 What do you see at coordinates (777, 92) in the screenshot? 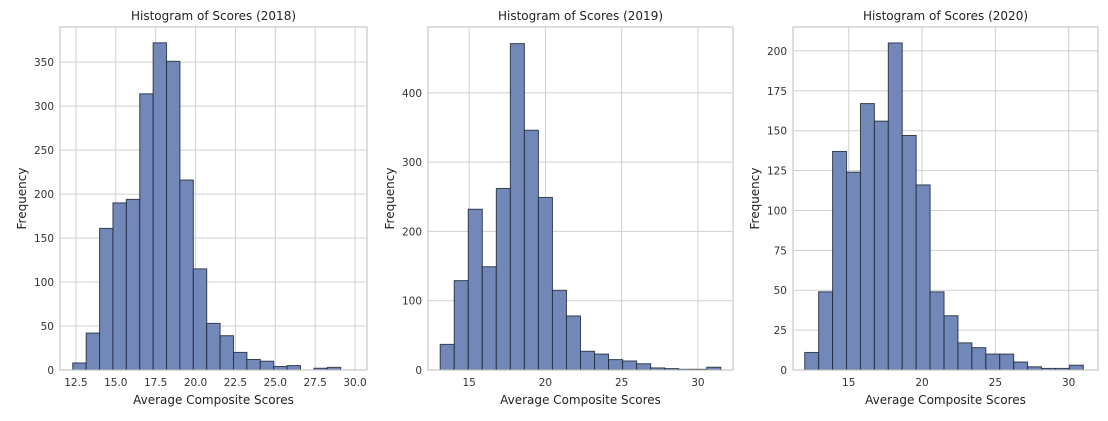
I see `y-tick-label: 175` at bounding box center [777, 92].